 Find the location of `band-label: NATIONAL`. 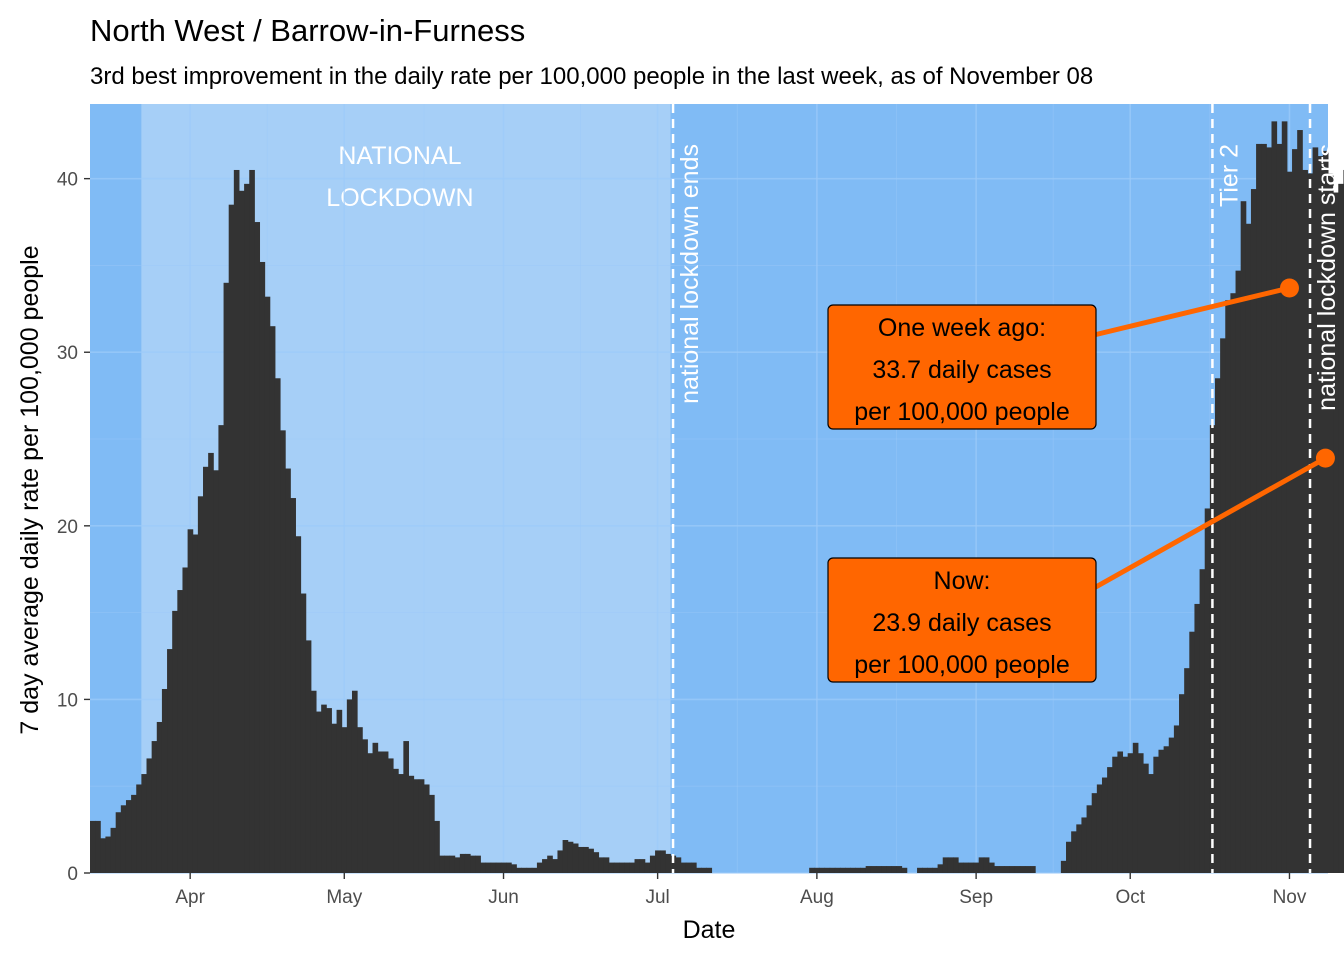

band-label: NATIONAL is located at coordinates (399, 156).